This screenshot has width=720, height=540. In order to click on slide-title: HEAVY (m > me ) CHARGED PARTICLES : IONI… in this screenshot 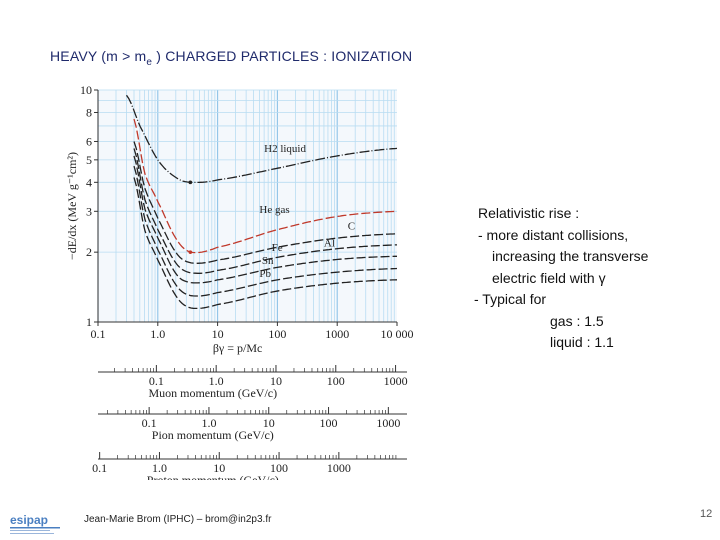, I will do `click(231, 58)`.